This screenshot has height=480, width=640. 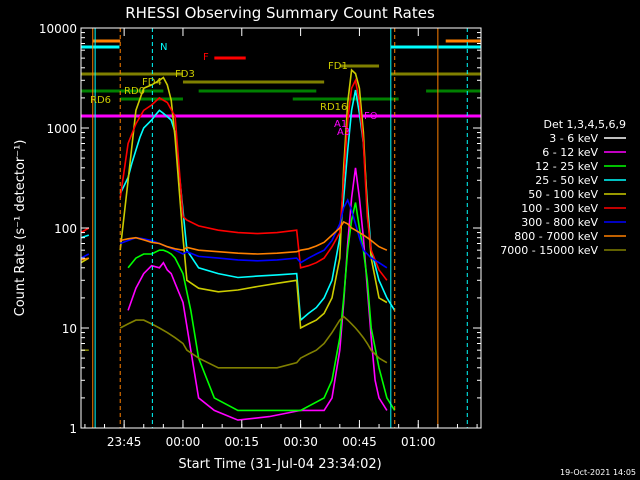 I want to click on legend-title: Det 1,3,4,5,6,9, so click(x=584, y=124).